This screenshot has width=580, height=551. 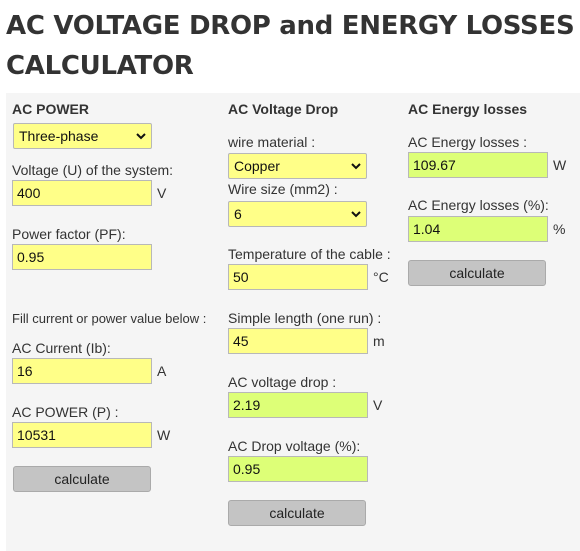 What do you see at coordinates (283, 109) in the screenshot?
I see `voltage-drop-heading: AC Voltage Drop` at bounding box center [283, 109].